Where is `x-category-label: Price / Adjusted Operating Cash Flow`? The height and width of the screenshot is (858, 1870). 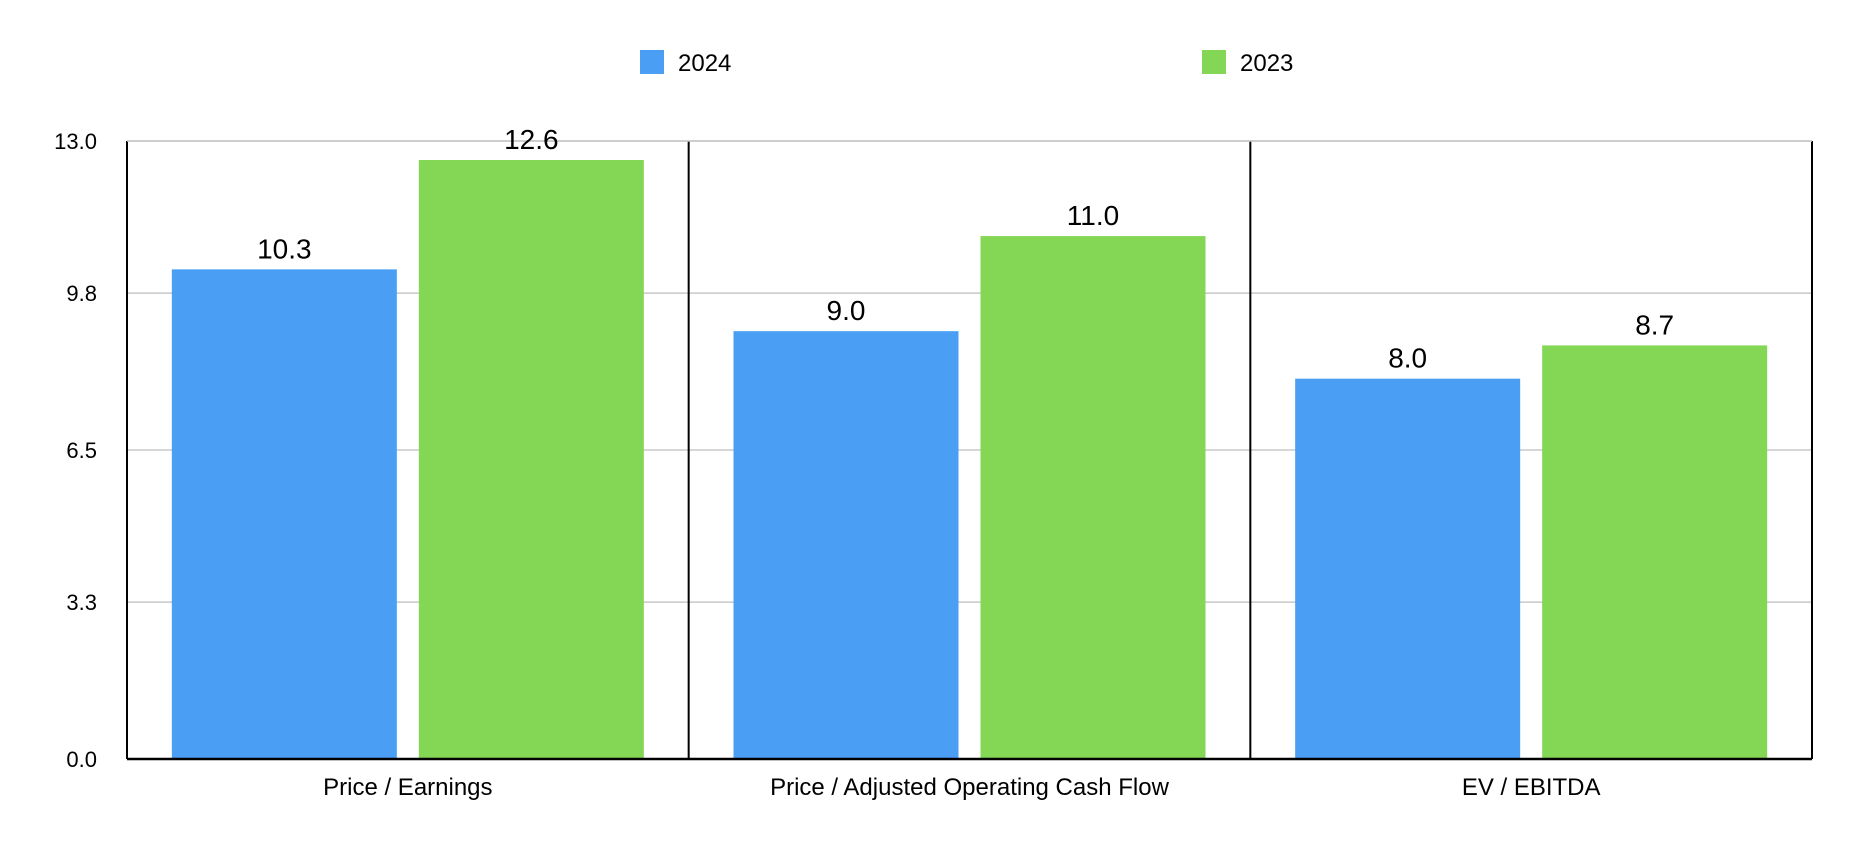
x-category-label: Price / Adjusted Operating Cash Flow is located at coordinates (970, 787).